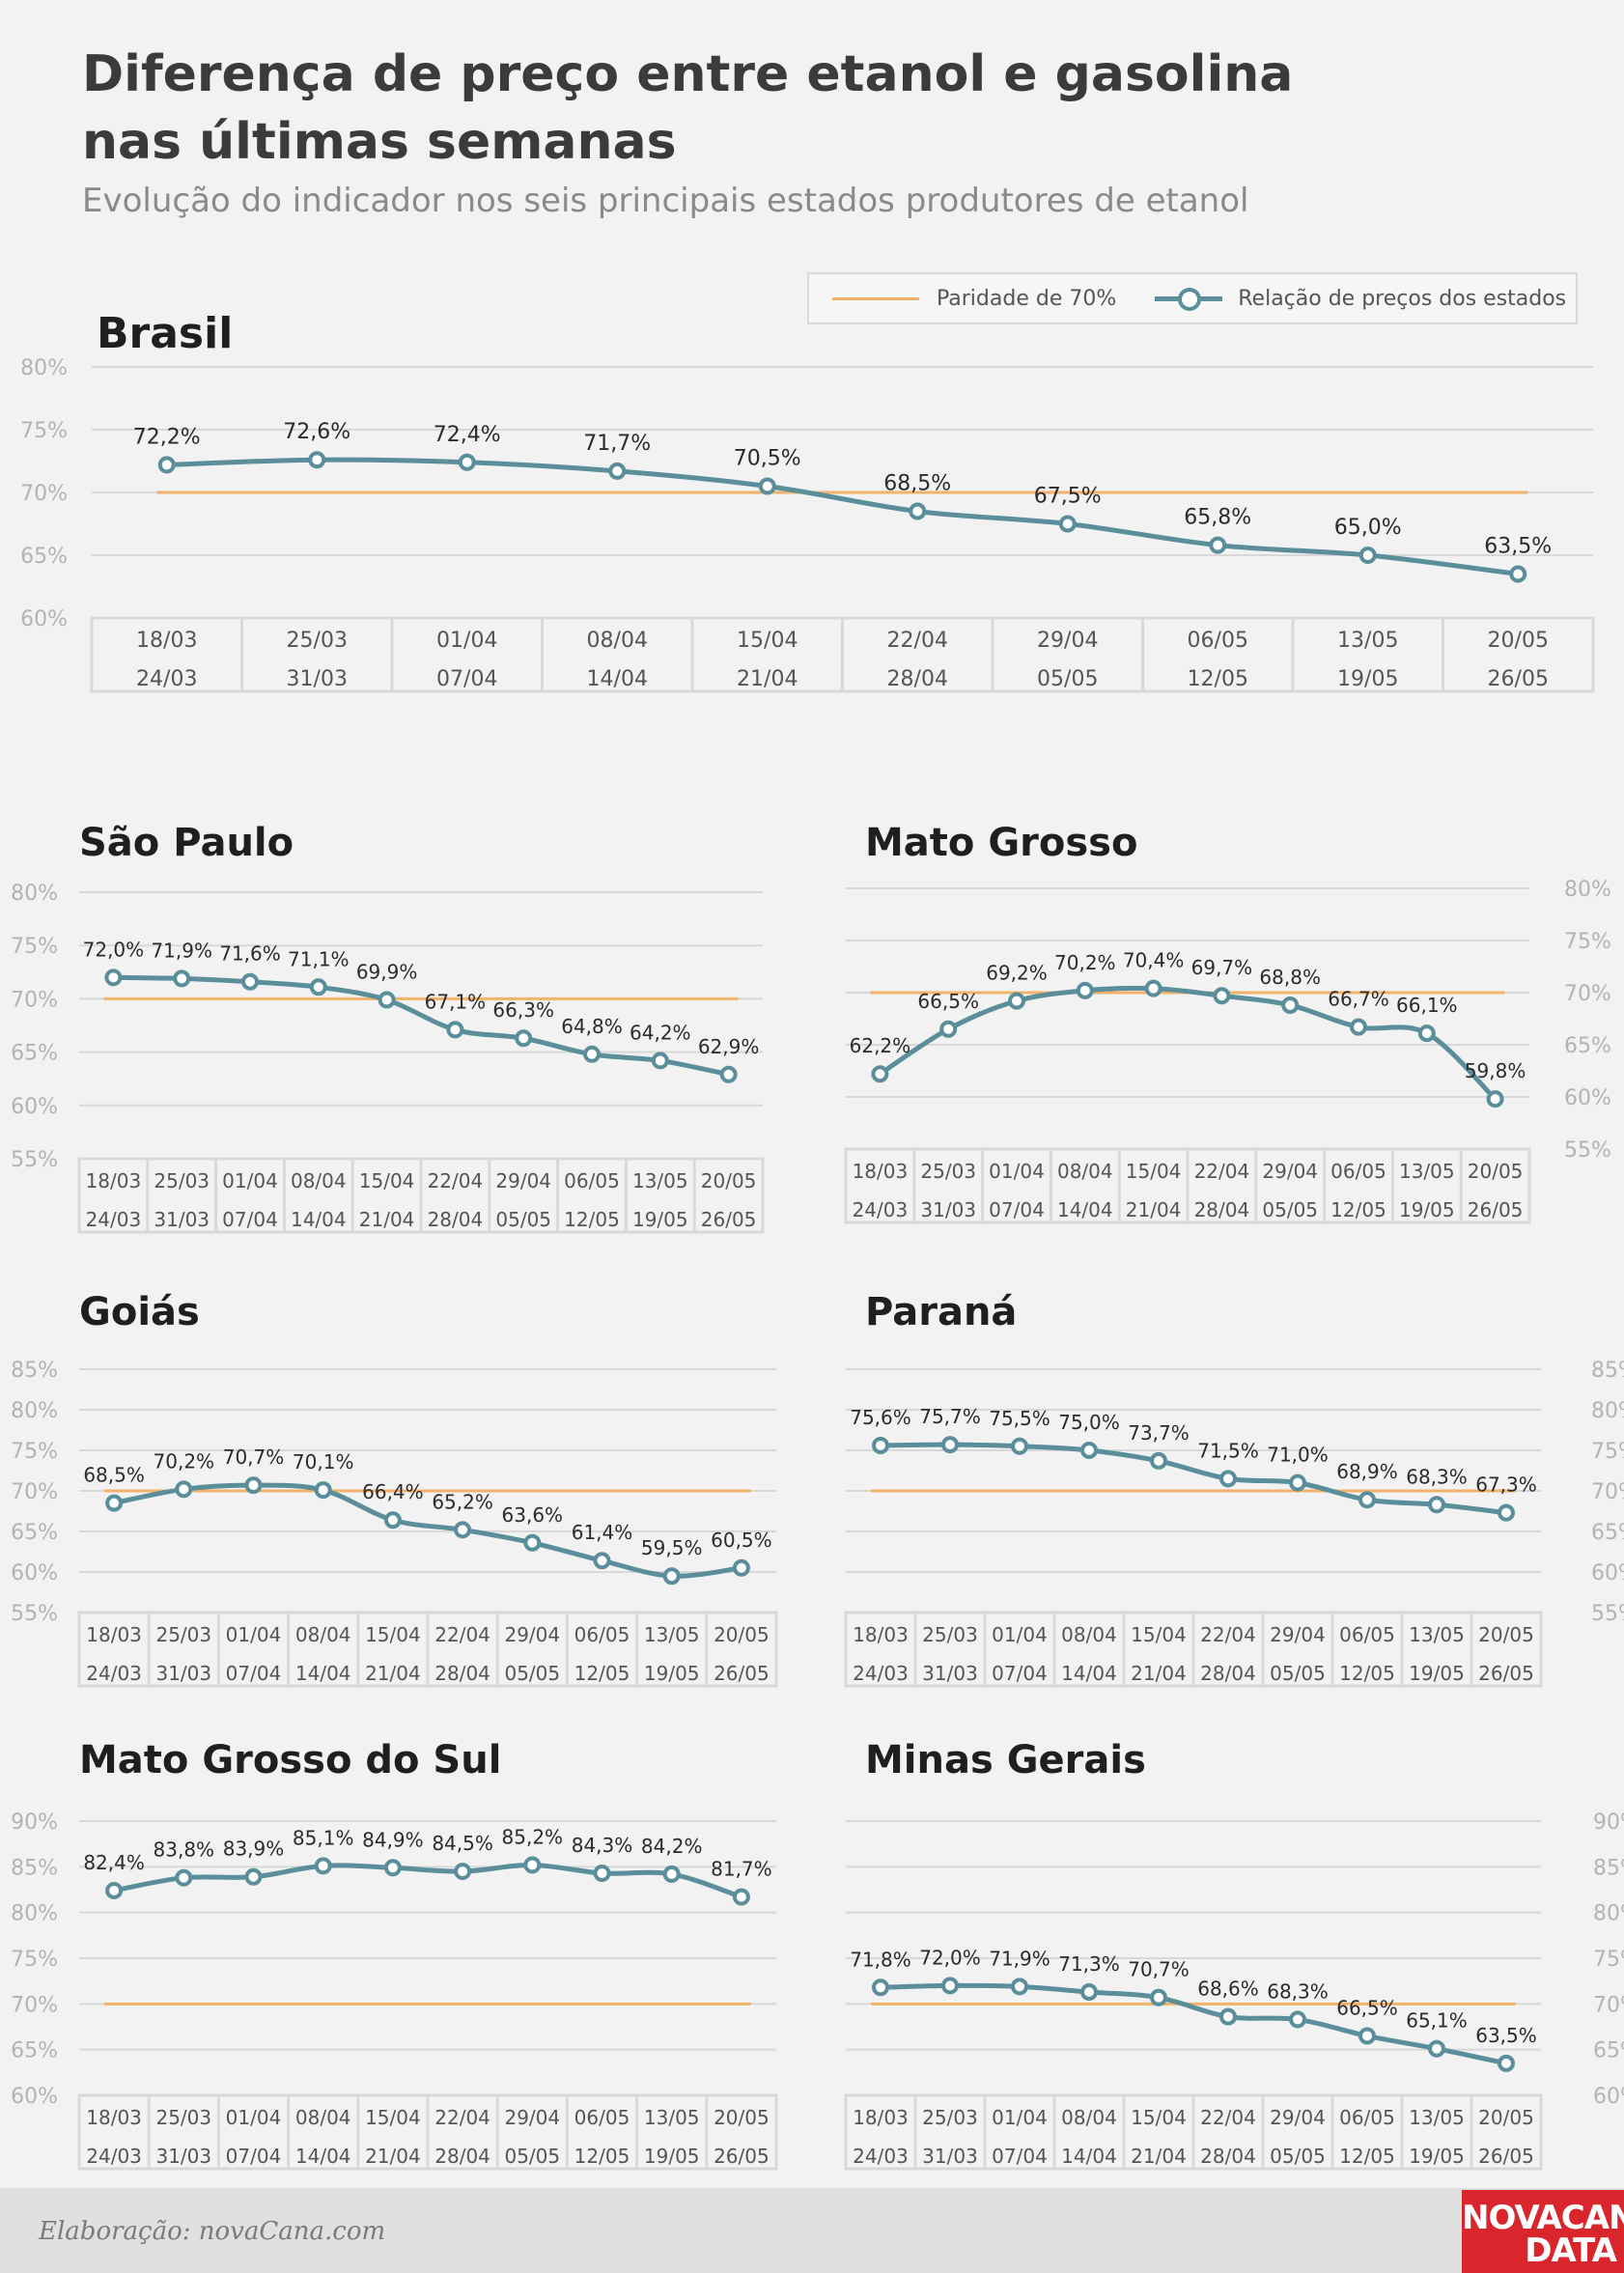 The image size is (1624, 2273). What do you see at coordinates (468, 435) in the screenshot?
I see `data-label: 72,4%` at bounding box center [468, 435].